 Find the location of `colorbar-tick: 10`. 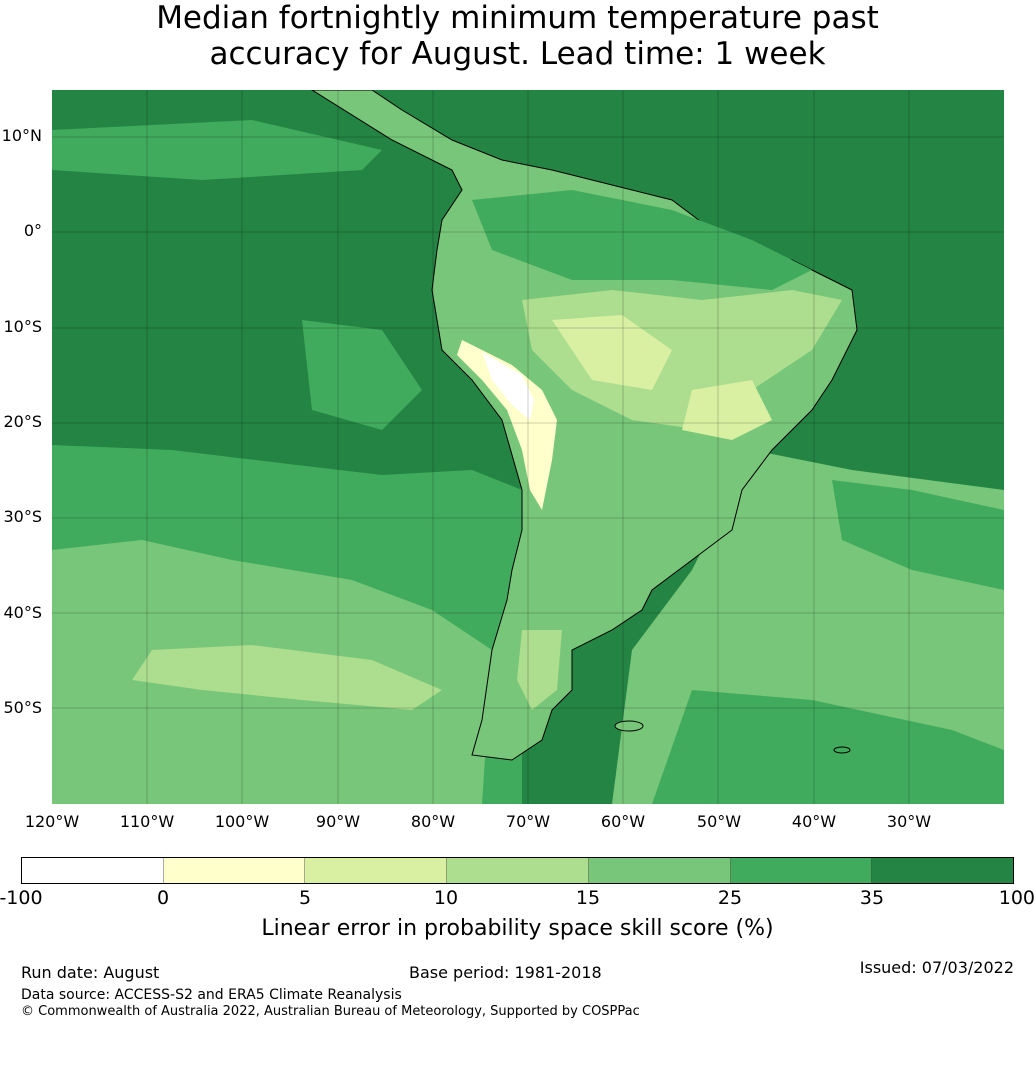

colorbar-tick: 10 is located at coordinates (446, 898).